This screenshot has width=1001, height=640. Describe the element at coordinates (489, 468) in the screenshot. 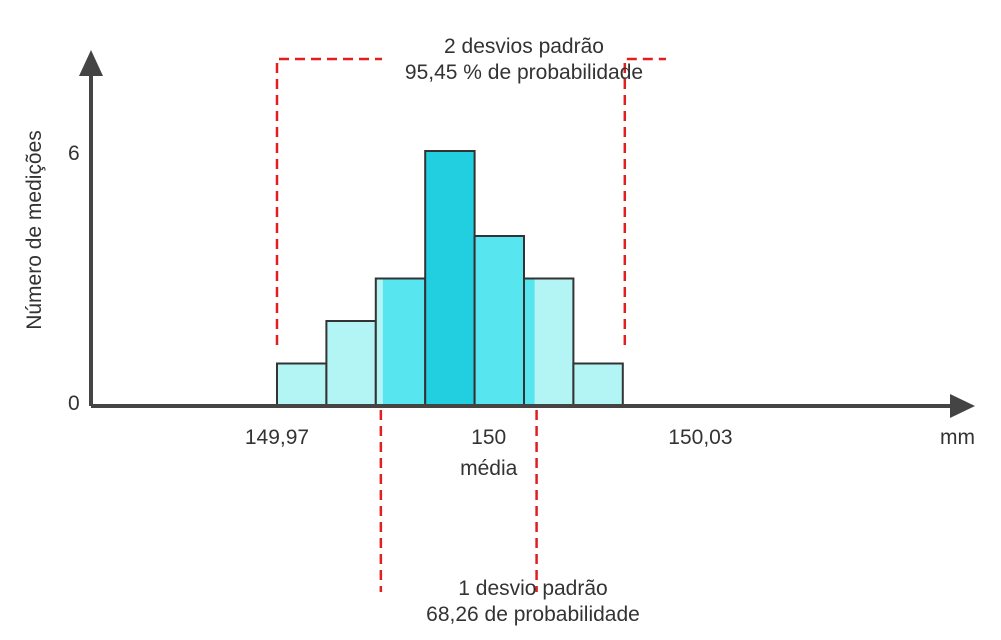

I see `mean-label: média` at that location.